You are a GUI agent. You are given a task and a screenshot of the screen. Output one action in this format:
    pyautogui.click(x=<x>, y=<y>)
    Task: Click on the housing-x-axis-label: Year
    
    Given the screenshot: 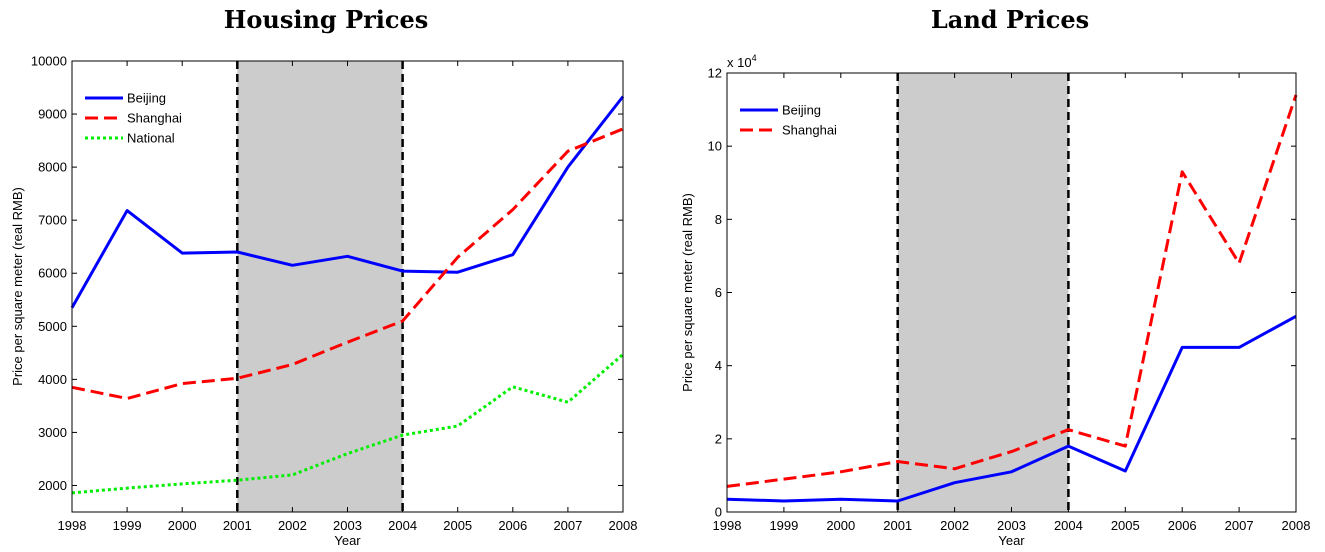 What is the action you would take?
    pyautogui.click(x=347, y=540)
    